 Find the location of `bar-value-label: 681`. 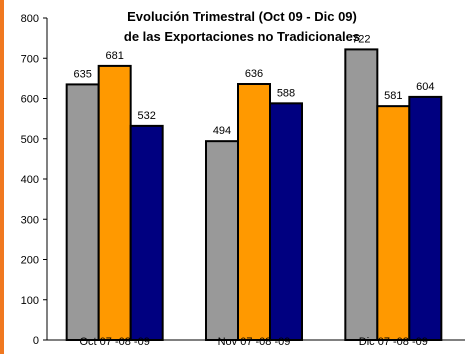

bar-value-label: 681 is located at coordinates (114, 56).